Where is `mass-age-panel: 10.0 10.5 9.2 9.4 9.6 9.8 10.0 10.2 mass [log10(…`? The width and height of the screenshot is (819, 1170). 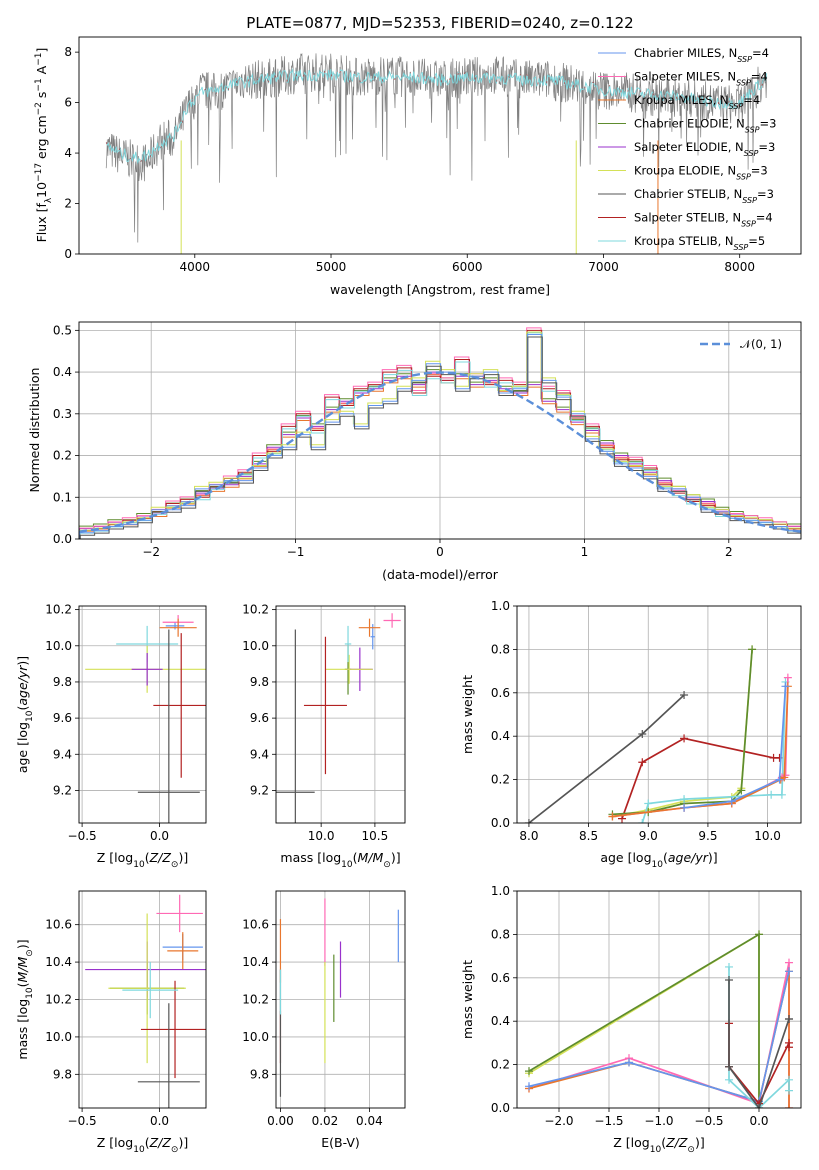
mass-age-panel: 10.0 10.5 9.2 9.4 9.6 9.8 10.0 10.2 mass [log10(… is located at coordinates (324, 736).